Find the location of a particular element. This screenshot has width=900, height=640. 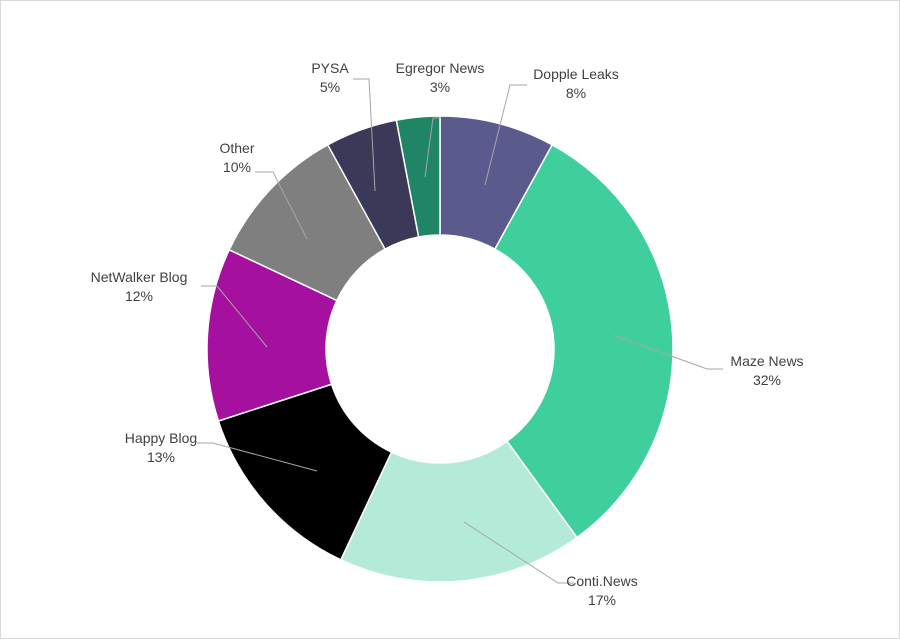

slice-maze-news is located at coordinates (583, 341).